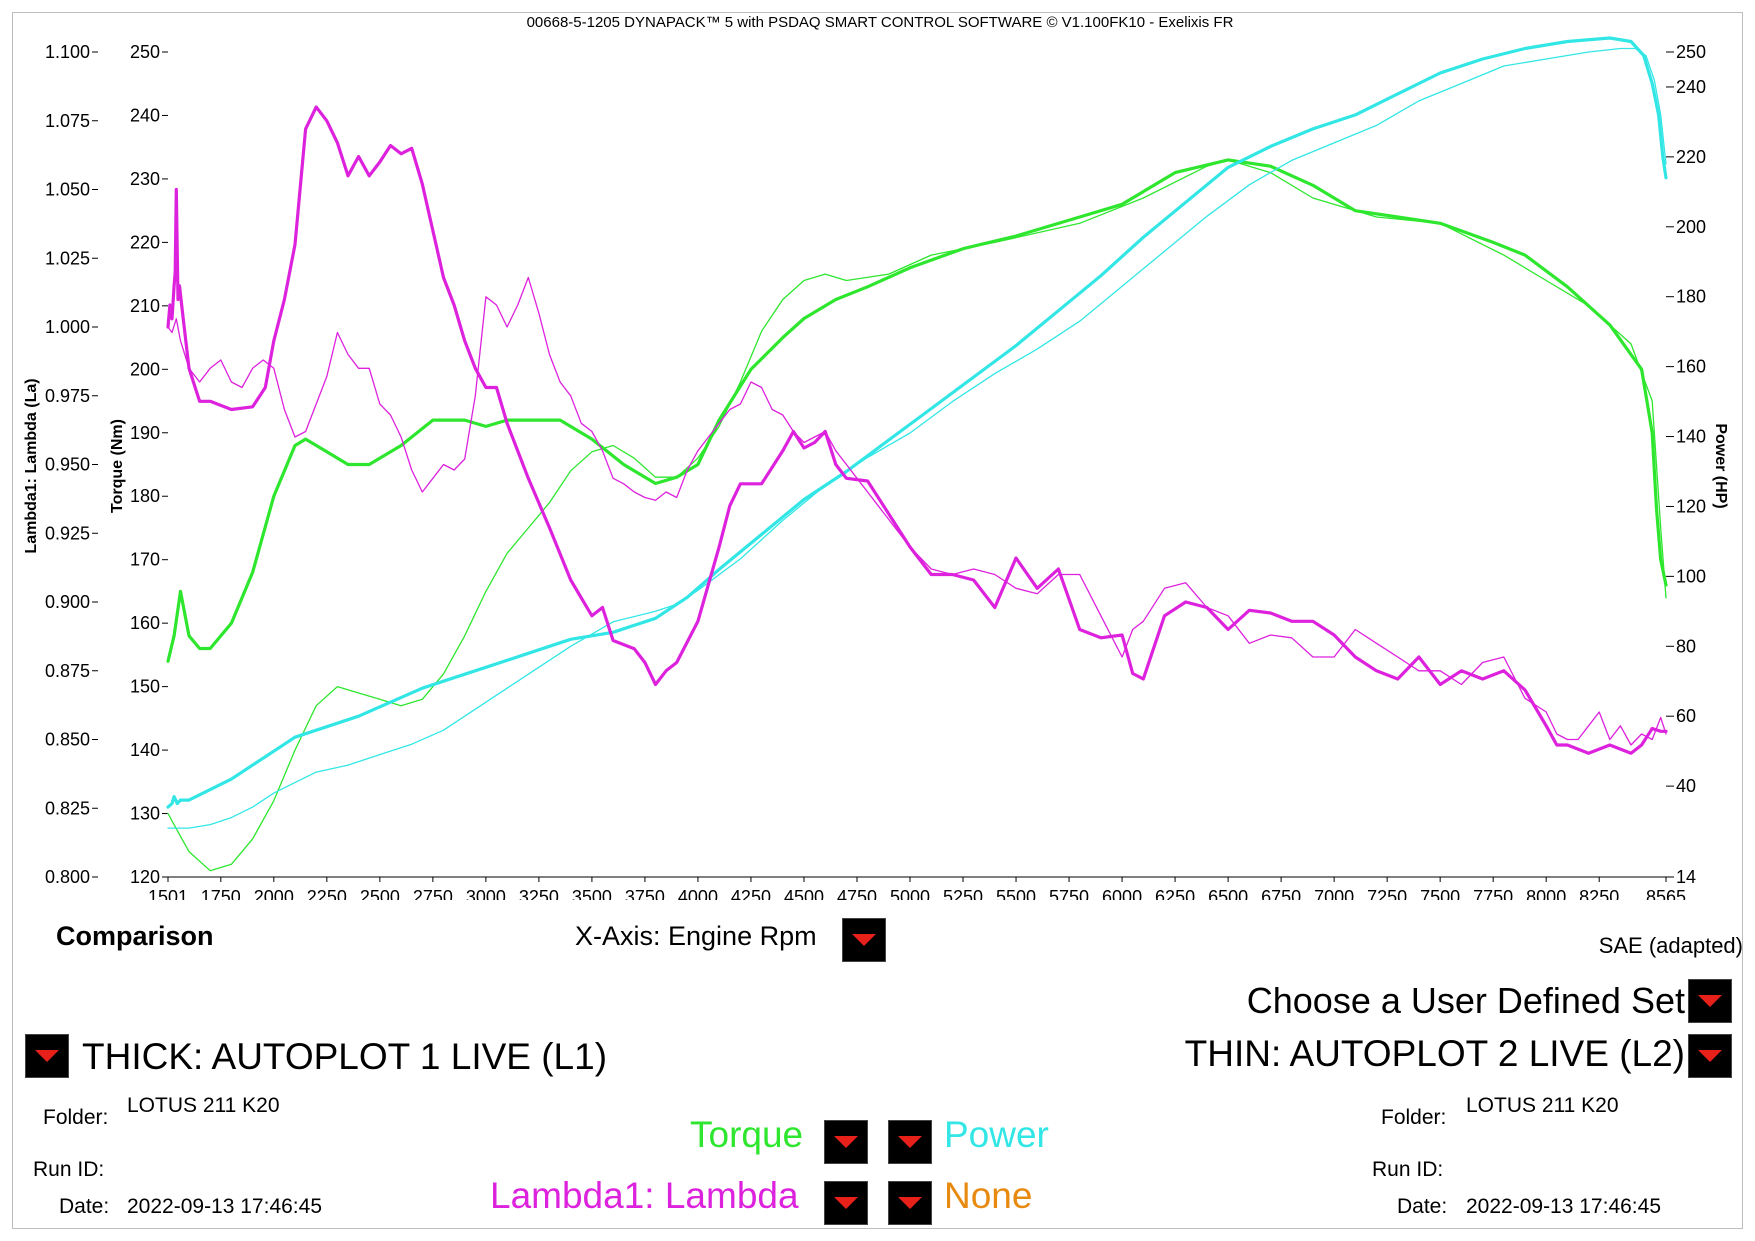  What do you see at coordinates (67, 190) in the screenshot?
I see `lambda-tick-label: 1.050` at bounding box center [67, 190].